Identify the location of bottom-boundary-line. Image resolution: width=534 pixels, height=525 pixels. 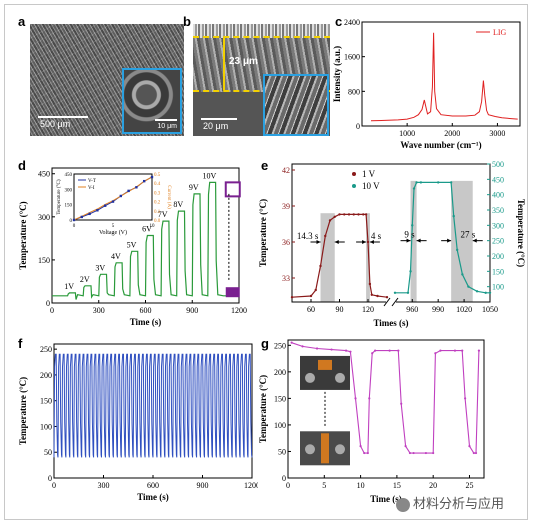
(261, 91).